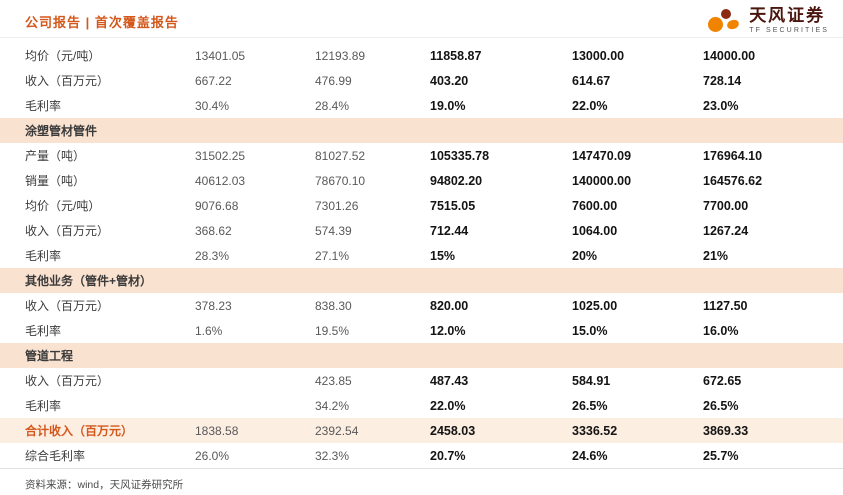 The height and width of the screenshot is (495, 843). Describe the element at coordinates (733, 180) in the screenshot. I see `forecast-value: 164576.62` at that location.